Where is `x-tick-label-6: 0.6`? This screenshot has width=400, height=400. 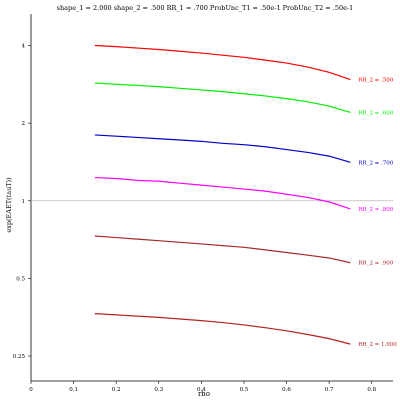
x-tick-label-6: 0.6 is located at coordinates (286, 390).